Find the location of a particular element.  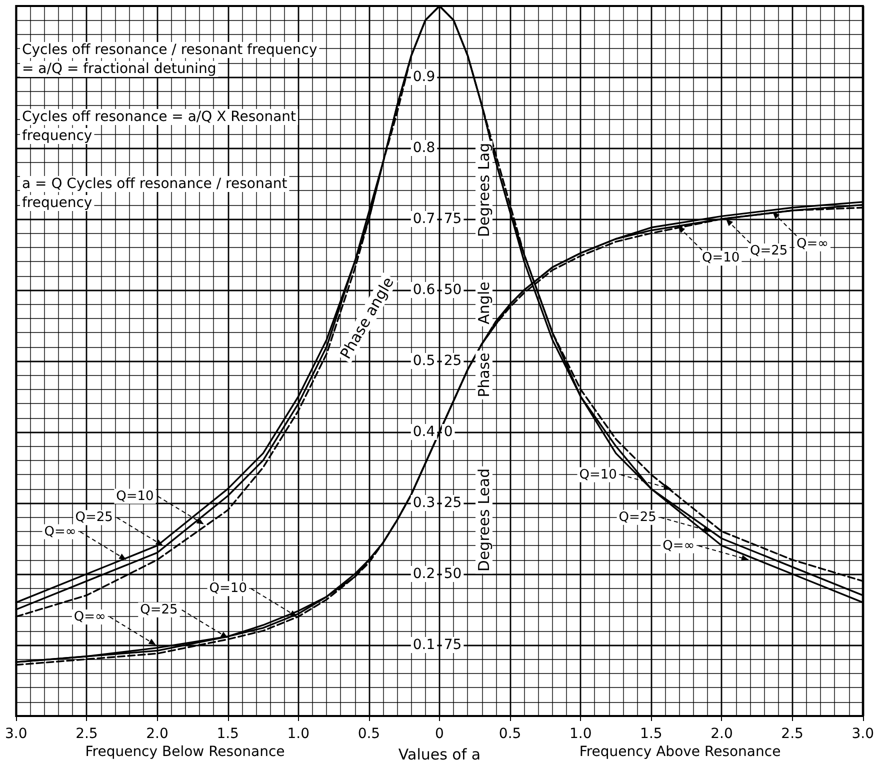

y-tick-label: 0.2 is located at coordinates (424, 574).